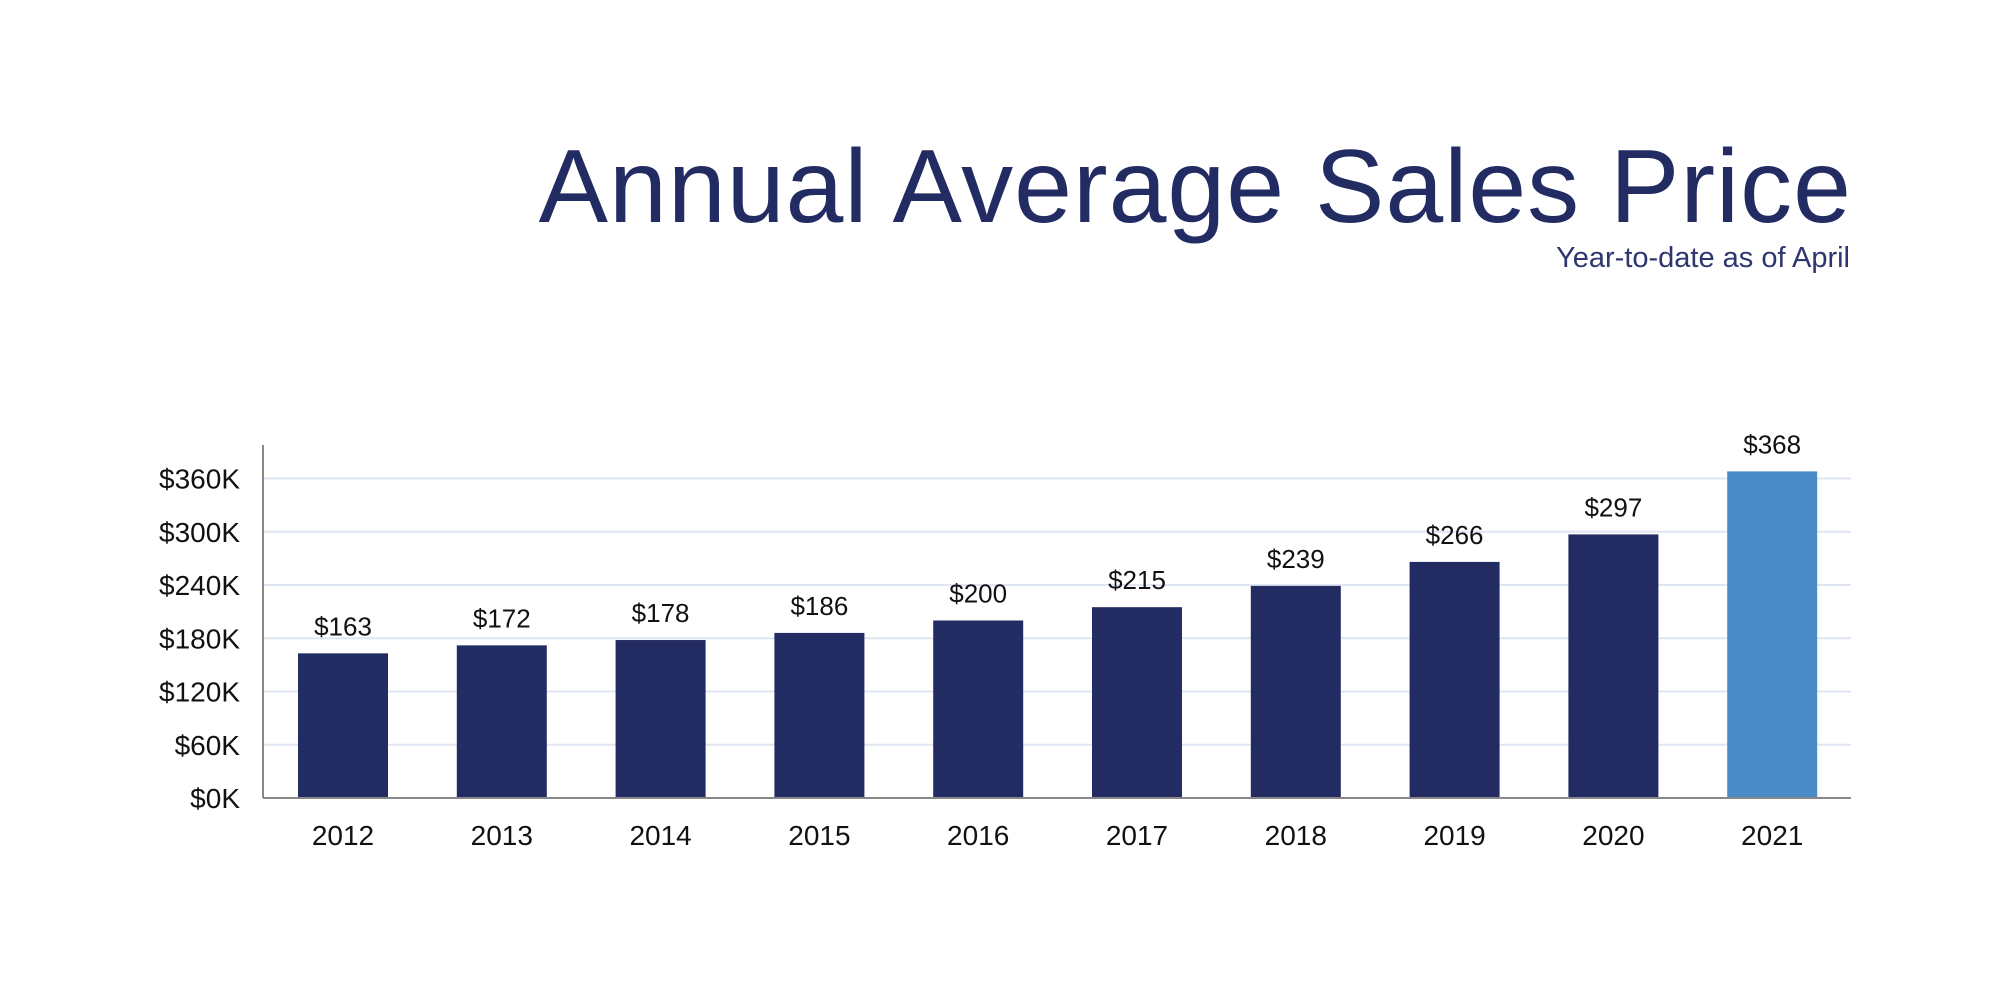 This screenshot has width=2000, height=1000. Describe the element at coordinates (1137, 702) in the screenshot. I see `bar-2017` at that location.